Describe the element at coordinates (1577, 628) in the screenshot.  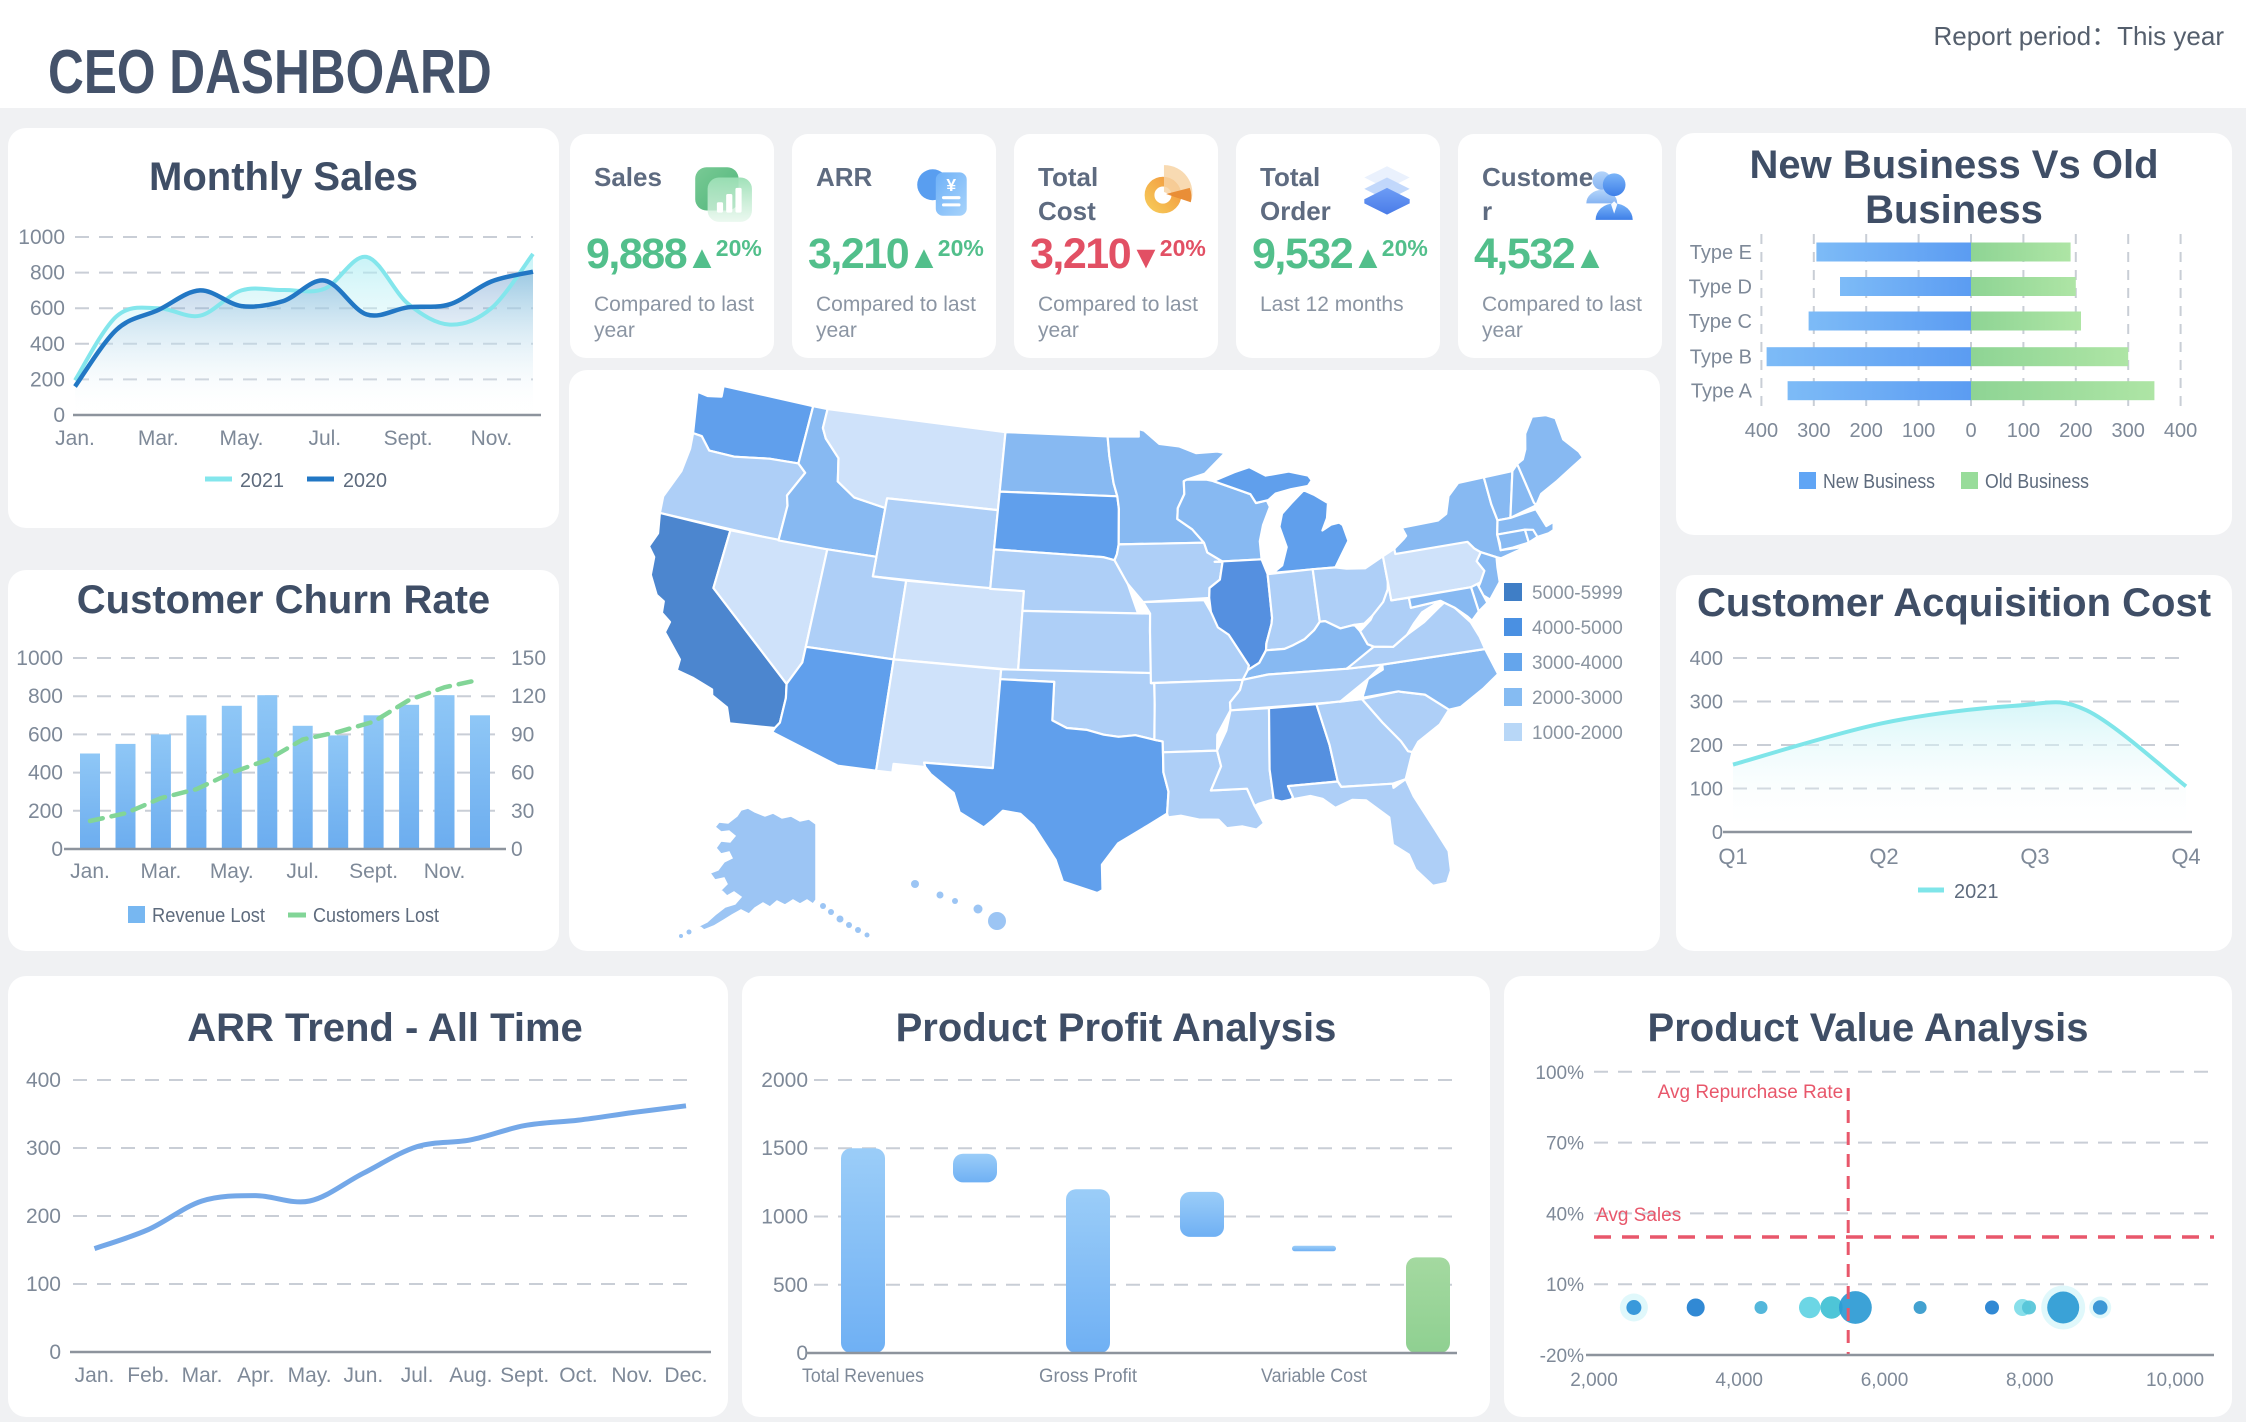
I see `svg-text: 4000-5000` at that location.